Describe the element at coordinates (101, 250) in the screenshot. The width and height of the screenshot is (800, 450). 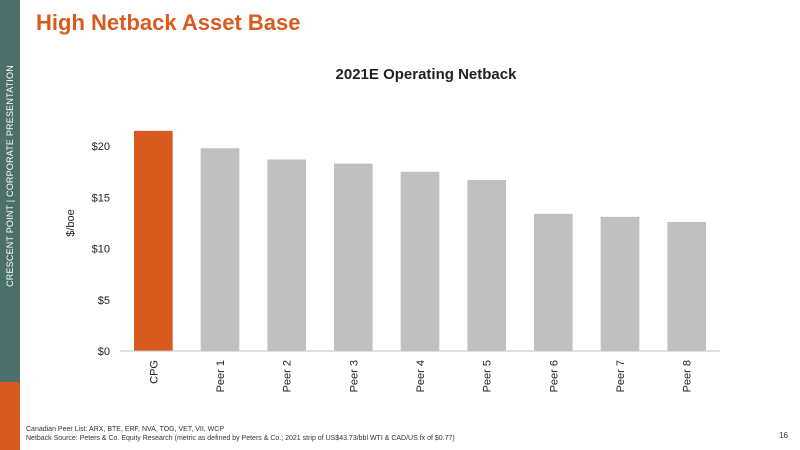
I see `y-tick-label: $10` at that location.